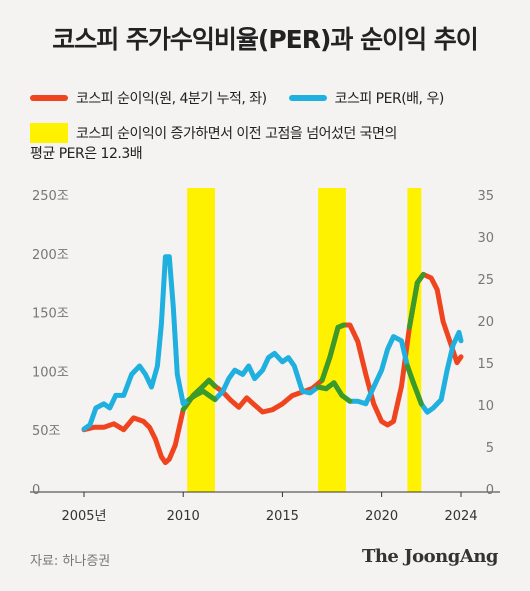 The image size is (530, 591). Describe the element at coordinates (183, 516) in the screenshot. I see `x-tick-label-1: 2010` at that location.